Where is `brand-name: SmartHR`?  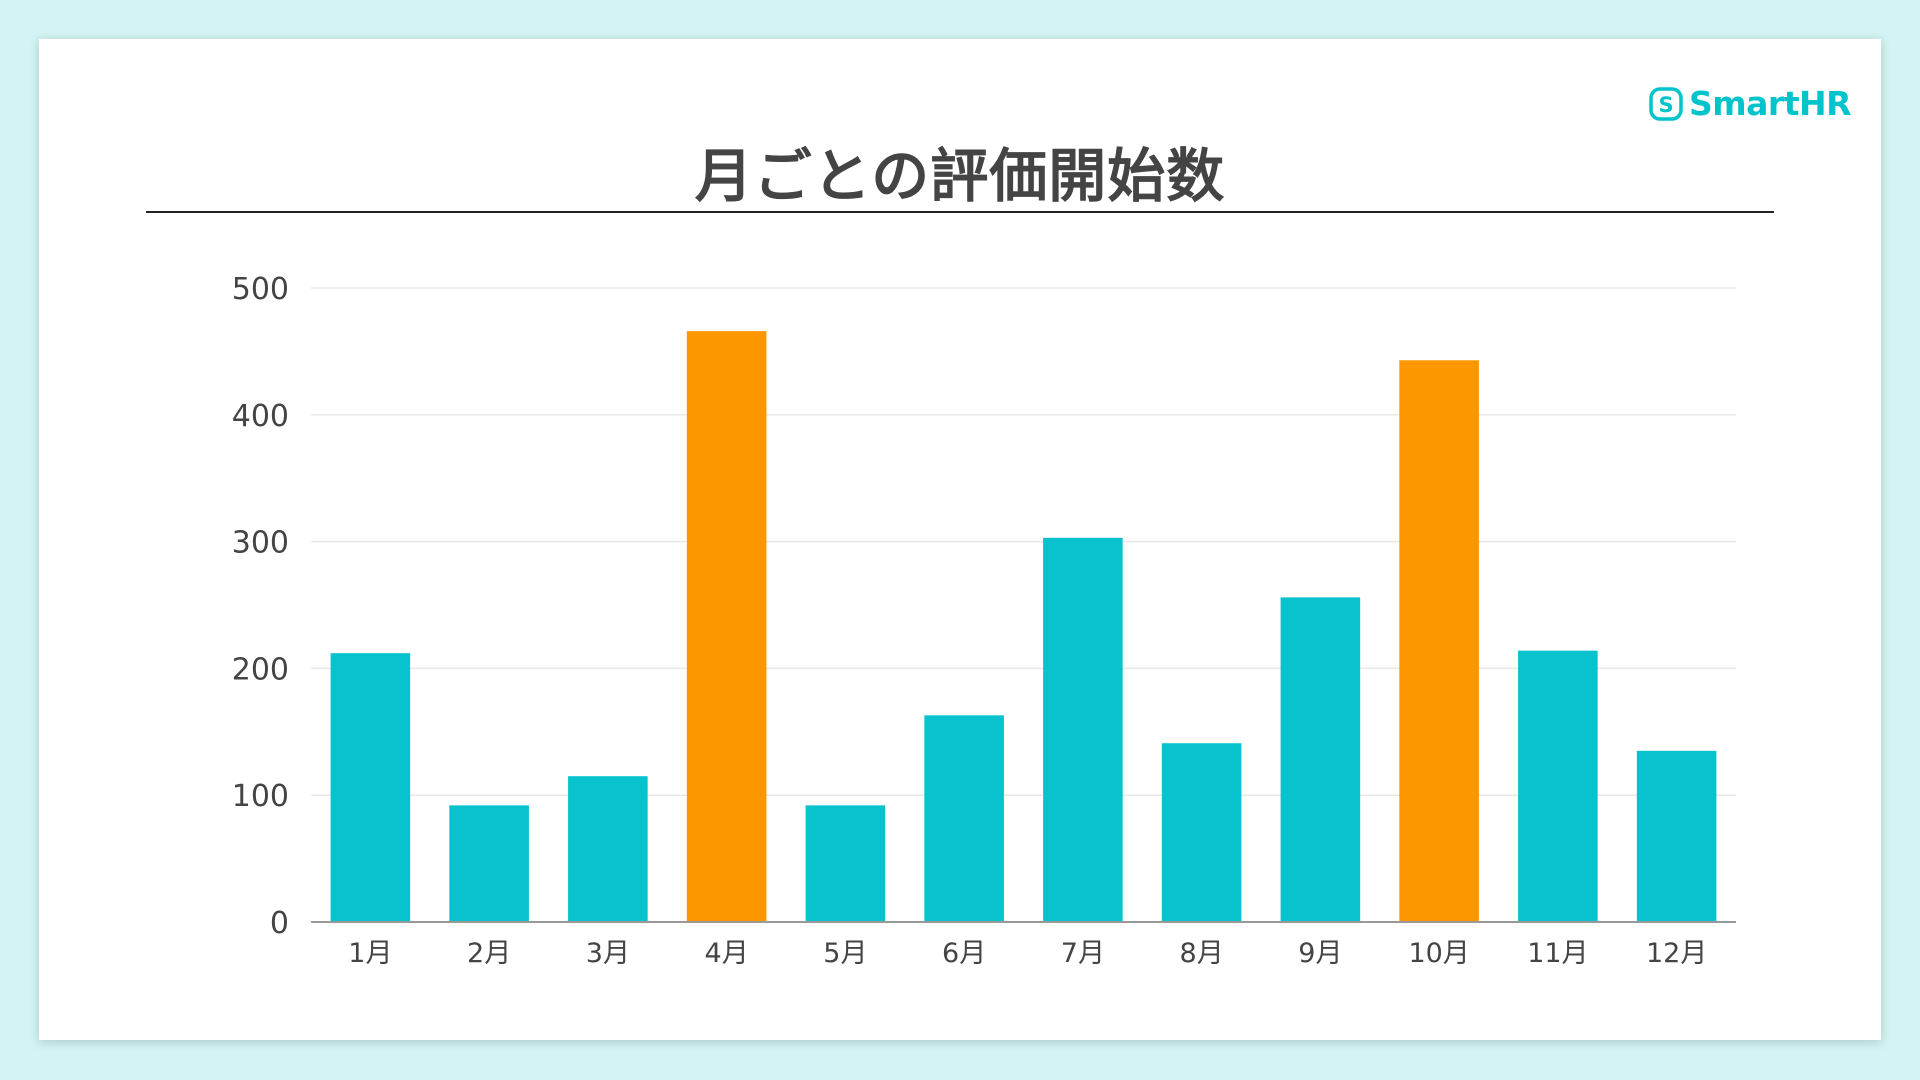
brand-name: SmartHR is located at coordinates (1770, 103).